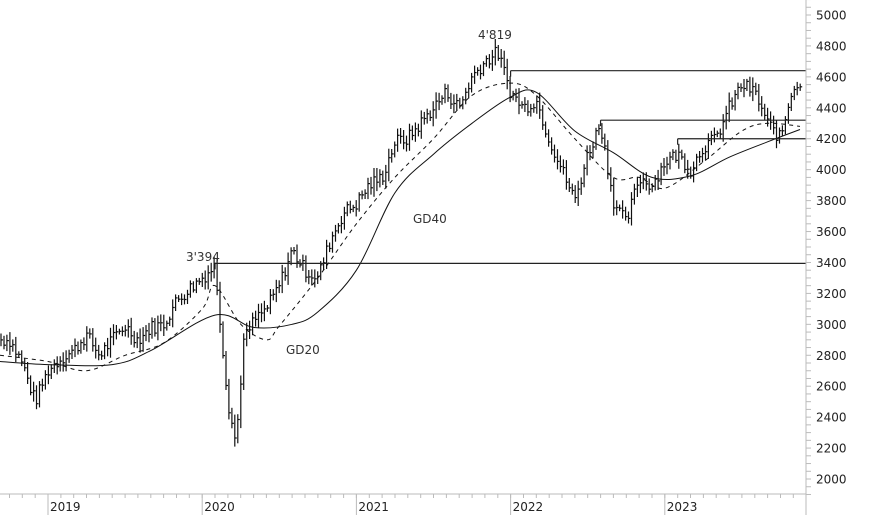  Describe the element at coordinates (831, 170) in the screenshot. I see `y-tick-label: 4000` at that location.